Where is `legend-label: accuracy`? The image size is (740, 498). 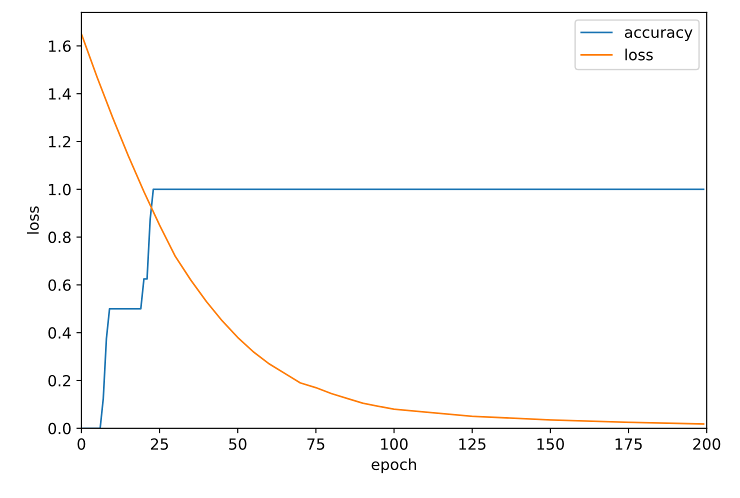 legend-label: accuracy is located at coordinates (658, 35).